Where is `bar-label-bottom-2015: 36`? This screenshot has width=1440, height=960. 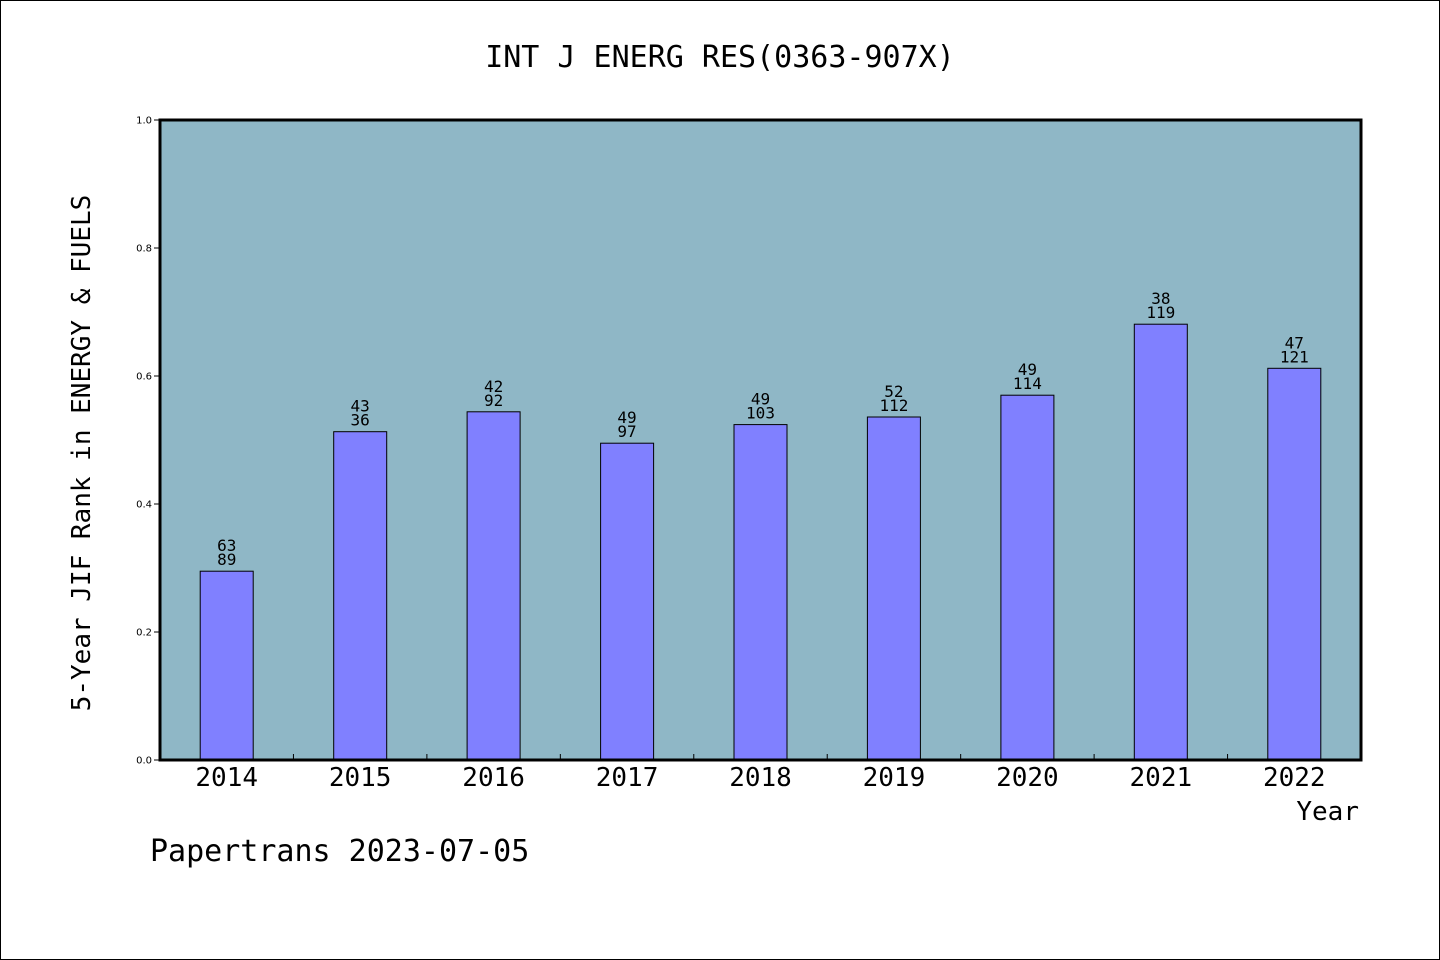 bar-label-bottom-2015: 36 is located at coordinates (360, 420).